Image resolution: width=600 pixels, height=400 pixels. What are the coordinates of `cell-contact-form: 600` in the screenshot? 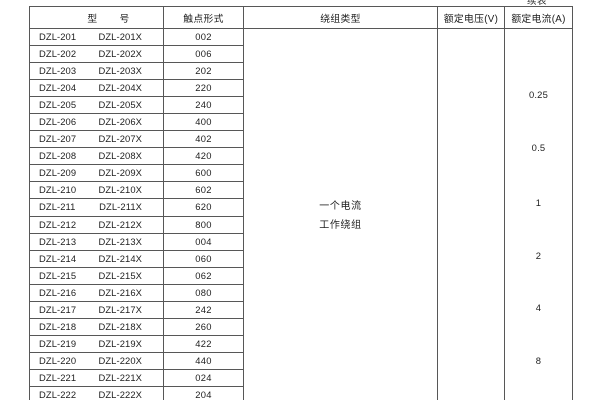 It's located at (203, 173).